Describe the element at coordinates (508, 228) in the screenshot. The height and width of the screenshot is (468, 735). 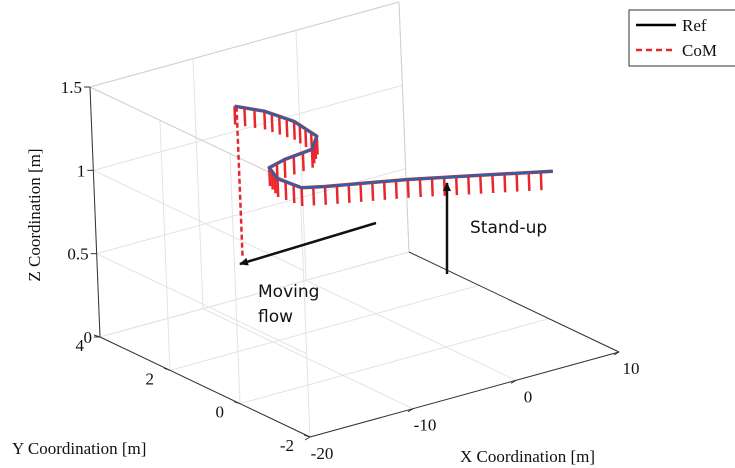
I see `annotation-standup: Stand-up` at that location.